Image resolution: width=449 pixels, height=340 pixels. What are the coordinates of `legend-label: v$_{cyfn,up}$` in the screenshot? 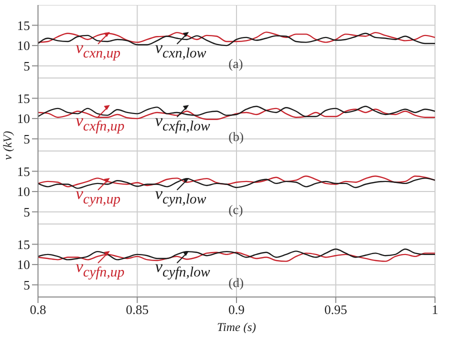 It's located at (100, 269).